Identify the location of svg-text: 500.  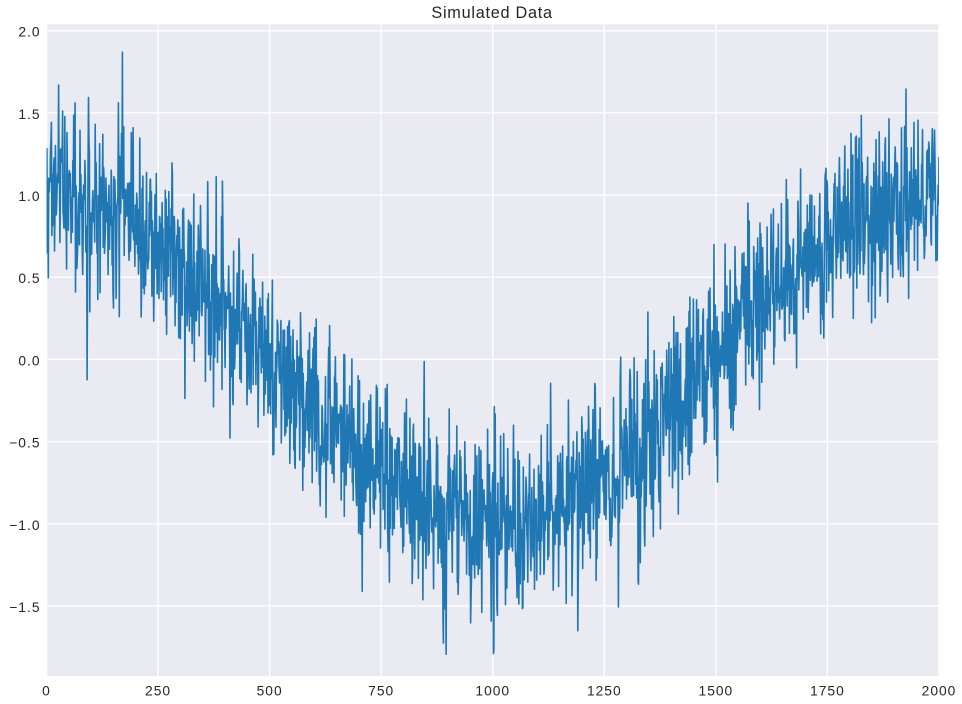
(270, 691).